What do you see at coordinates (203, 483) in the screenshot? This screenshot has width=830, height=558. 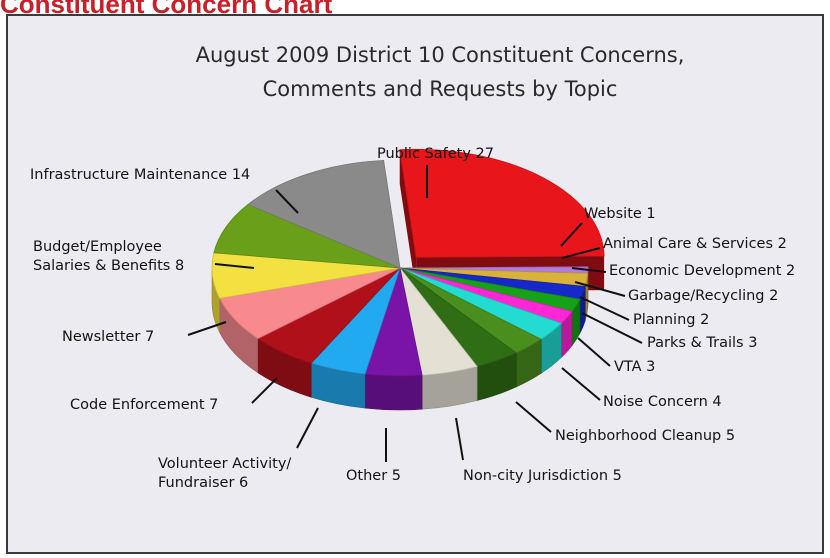 I see `slice-label: Fundraiser 6` at bounding box center [203, 483].